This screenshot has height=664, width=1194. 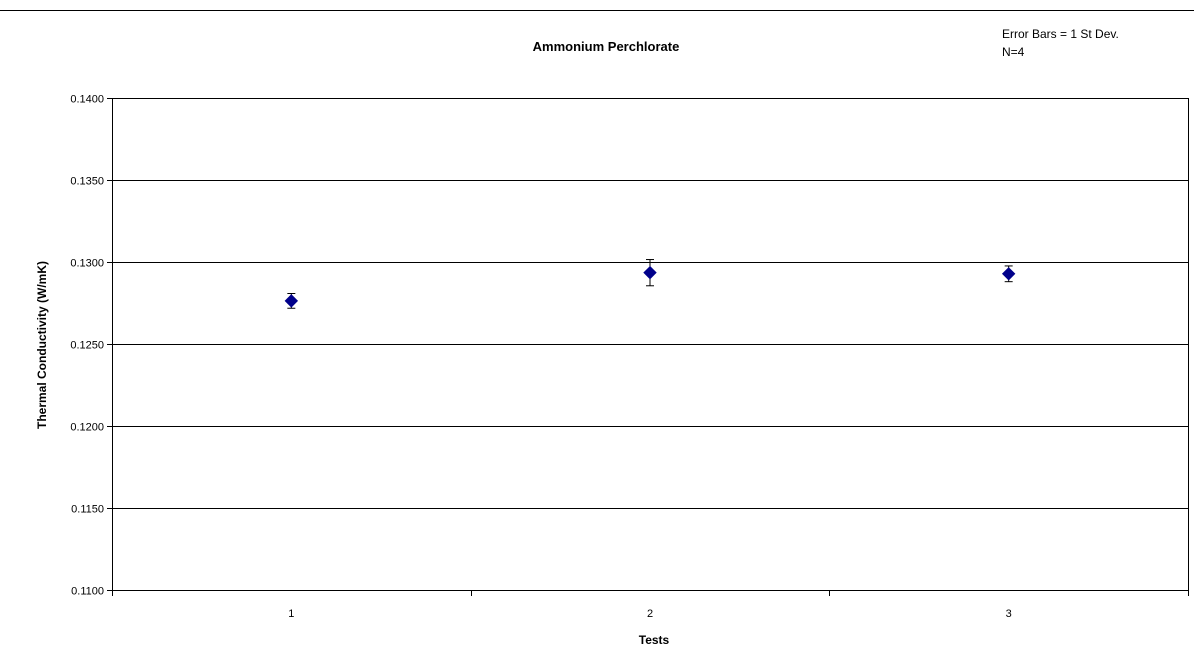 I want to click on y-tick-label: 0.1300, so click(x=87, y=264).